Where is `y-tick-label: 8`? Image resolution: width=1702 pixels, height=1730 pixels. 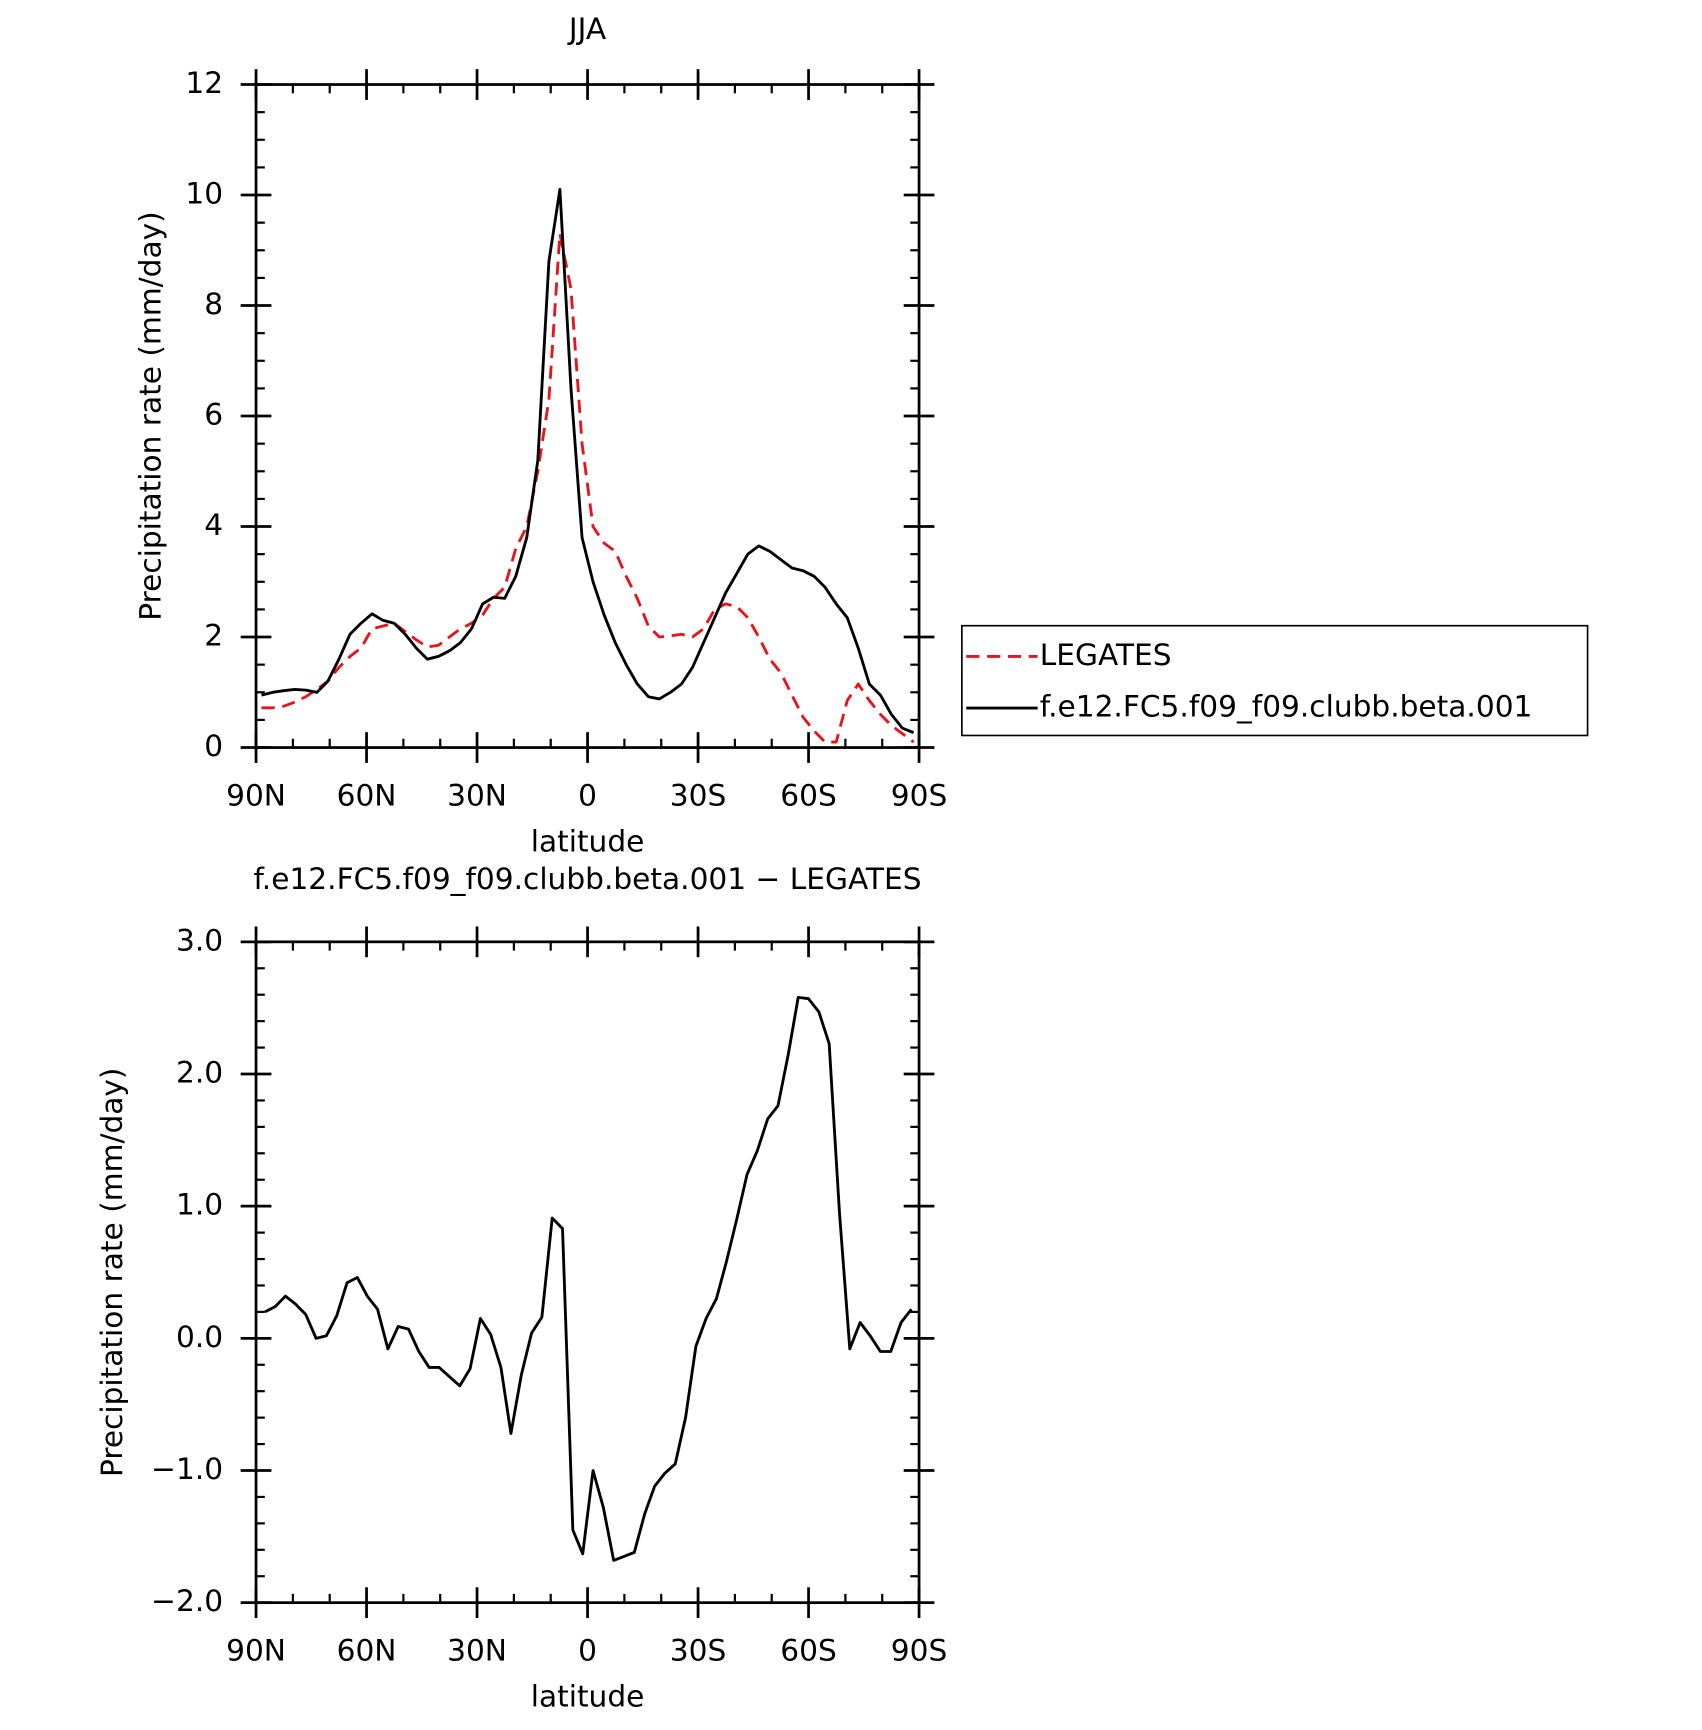
y-tick-label: 8 is located at coordinates (213, 303).